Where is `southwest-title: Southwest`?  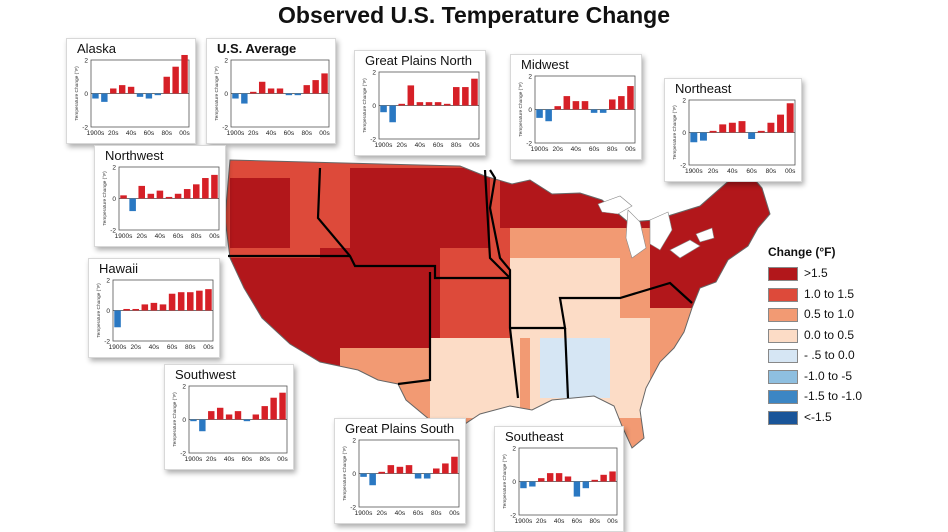 southwest-title: Southwest is located at coordinates (205, 374).